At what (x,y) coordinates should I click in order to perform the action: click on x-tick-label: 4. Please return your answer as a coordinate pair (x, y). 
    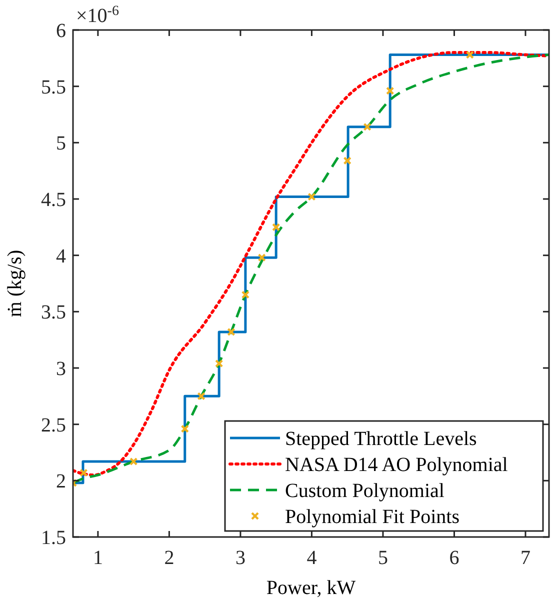
    Looking at the image, I should click on (311, 558).